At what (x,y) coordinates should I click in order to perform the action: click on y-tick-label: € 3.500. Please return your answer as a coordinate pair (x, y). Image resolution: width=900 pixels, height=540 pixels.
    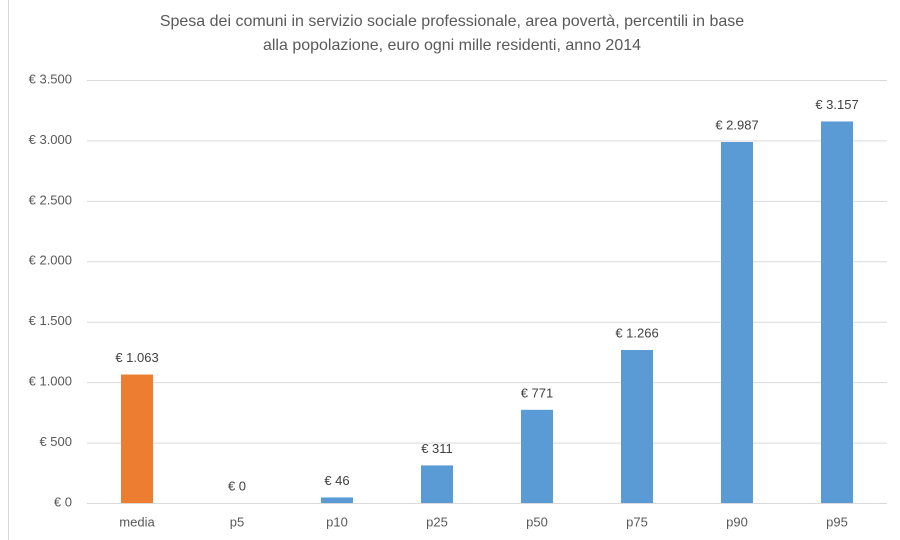
    Looking at the image, I should click on (50, 78).